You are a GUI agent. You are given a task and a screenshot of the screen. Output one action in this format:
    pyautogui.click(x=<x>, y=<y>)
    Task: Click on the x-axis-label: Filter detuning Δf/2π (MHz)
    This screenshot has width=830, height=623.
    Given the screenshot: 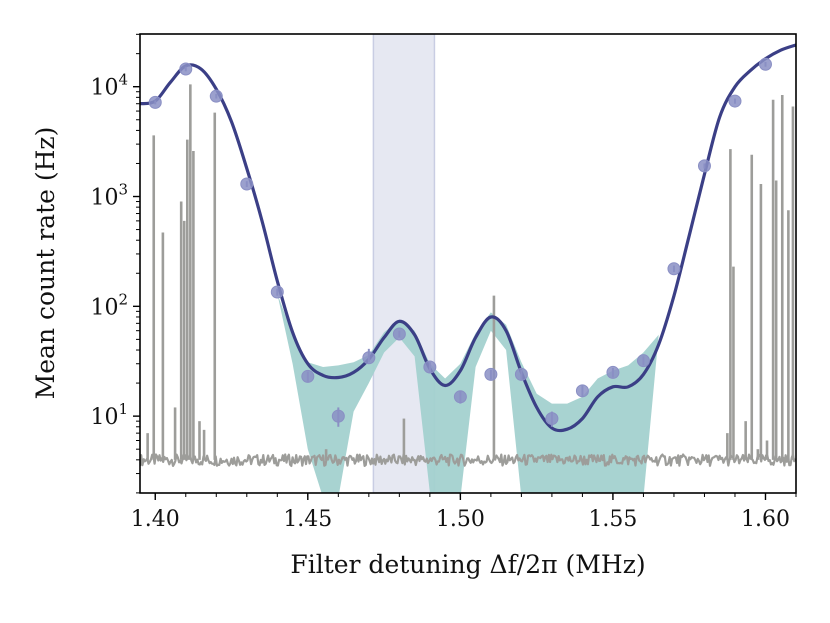 What is the action you would take?
    pyautogui.click(x=467, y=564)
    